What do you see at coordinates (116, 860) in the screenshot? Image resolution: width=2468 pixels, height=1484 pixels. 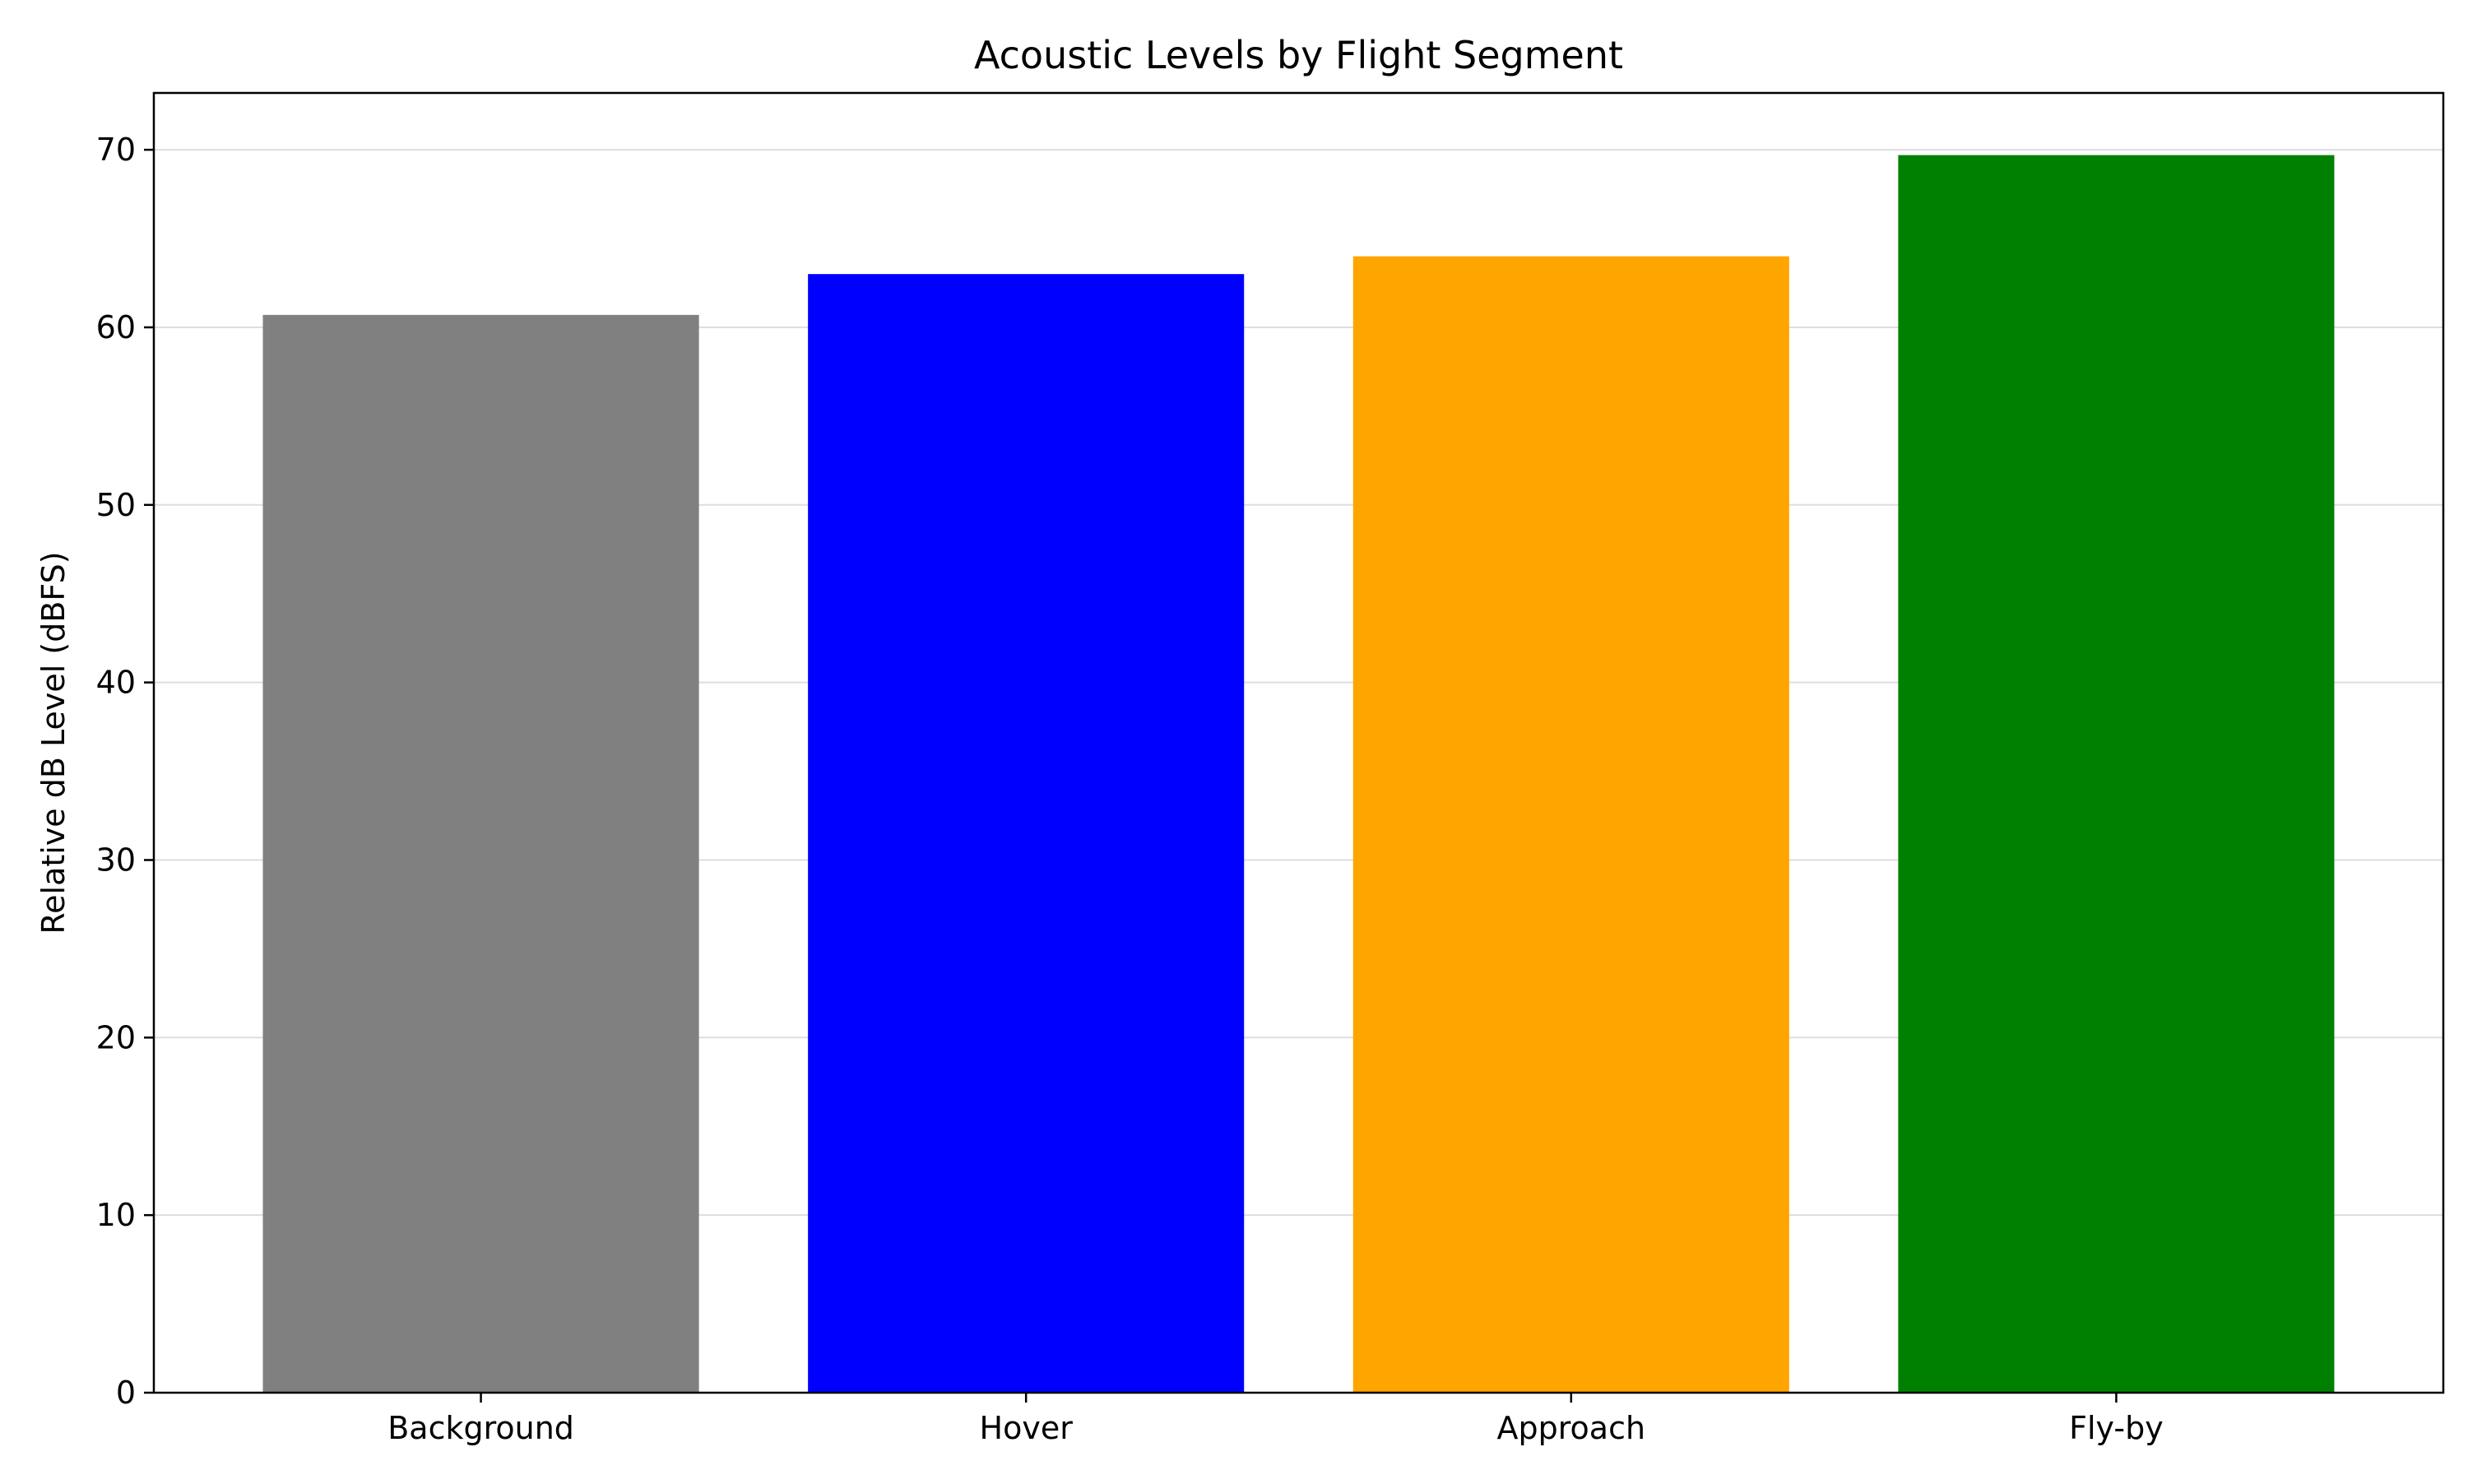 I see `y-tick-label: 30` at bounding box center [116, 860].